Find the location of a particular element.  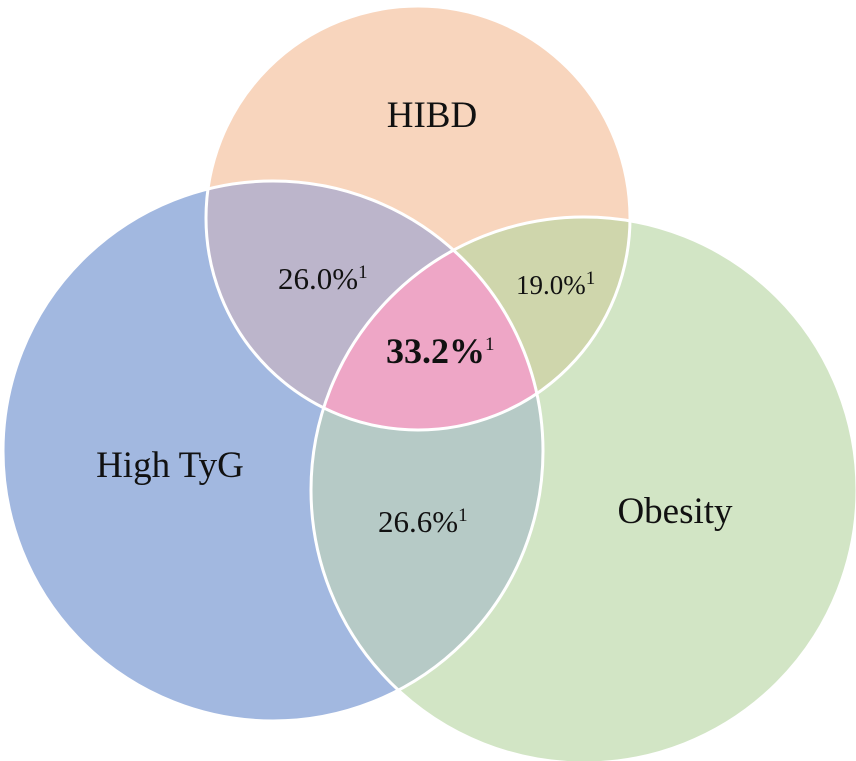

triple-overlap is located at coordinates (427, 323).